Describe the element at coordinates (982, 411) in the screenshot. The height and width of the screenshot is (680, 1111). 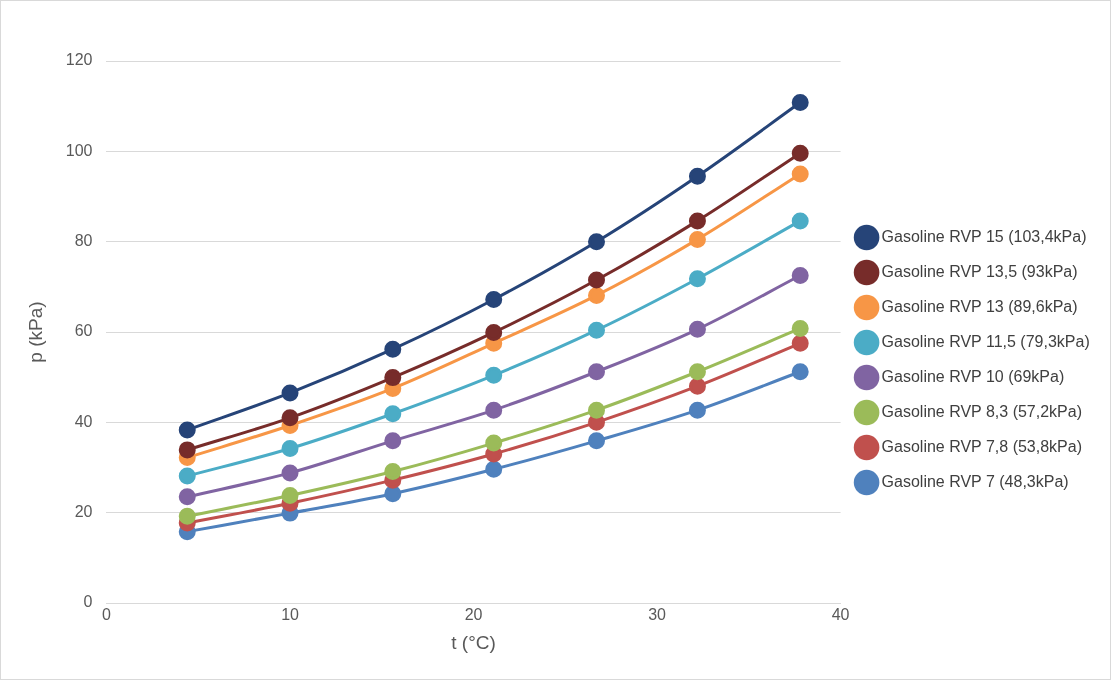
I see `legend-label: Gasoline RVP 8,3 (57,2kPa)` at that location.